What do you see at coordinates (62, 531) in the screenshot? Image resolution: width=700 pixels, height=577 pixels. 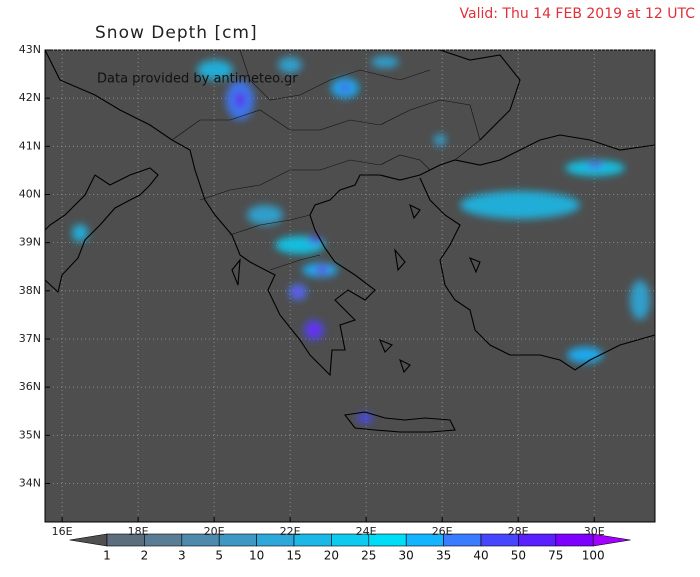 I see `lon-label: 16E` at bounding box center [62, 531].